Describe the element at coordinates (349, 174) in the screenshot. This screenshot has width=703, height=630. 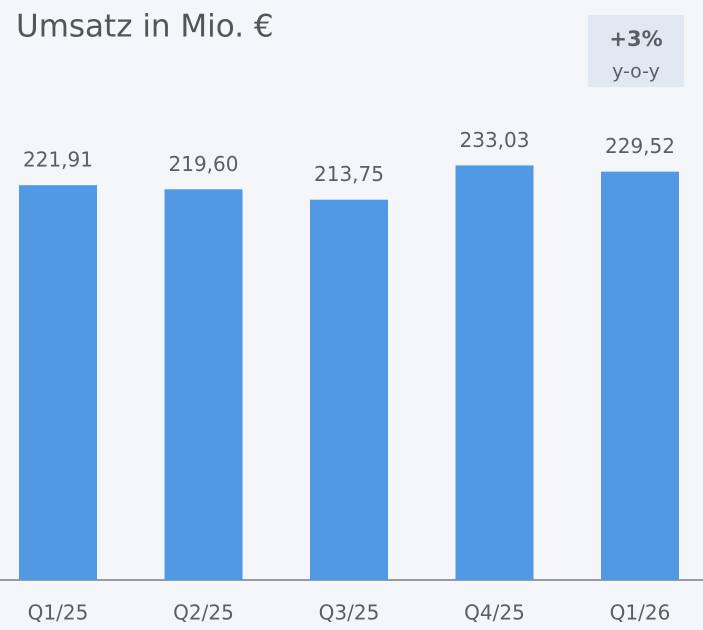
I see `value-label: 213,75` at that location.